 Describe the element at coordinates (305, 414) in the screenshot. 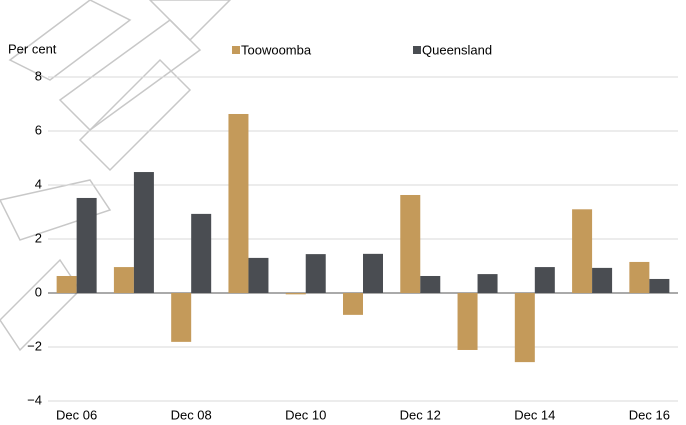

I see `x-tick-label: Dec 10` at that location.